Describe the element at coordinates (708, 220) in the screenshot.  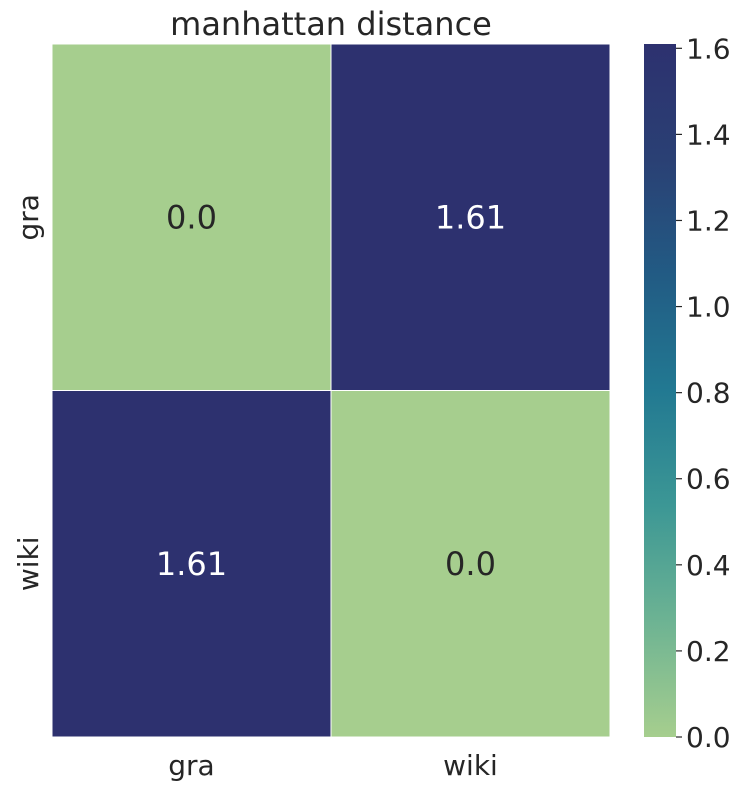
I see `colorbar-tick-label: 1.2` at that location.